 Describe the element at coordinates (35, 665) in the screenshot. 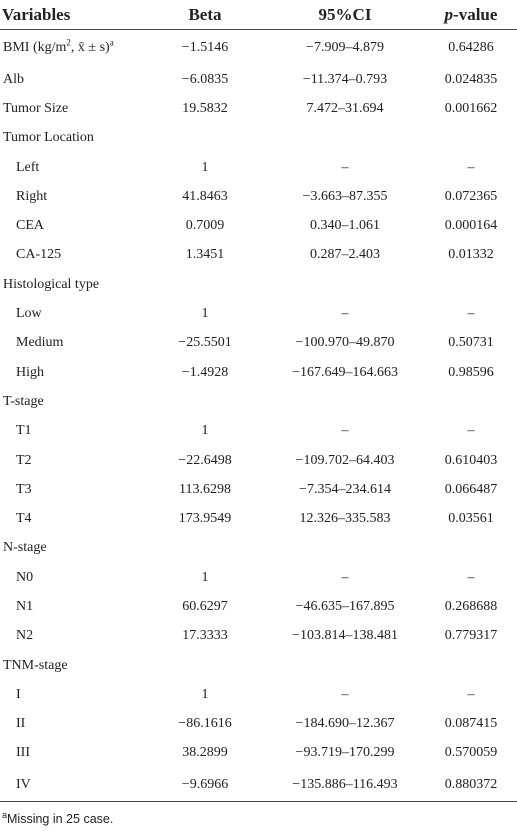

I see `variable-cell: TNM-stage` at that location.